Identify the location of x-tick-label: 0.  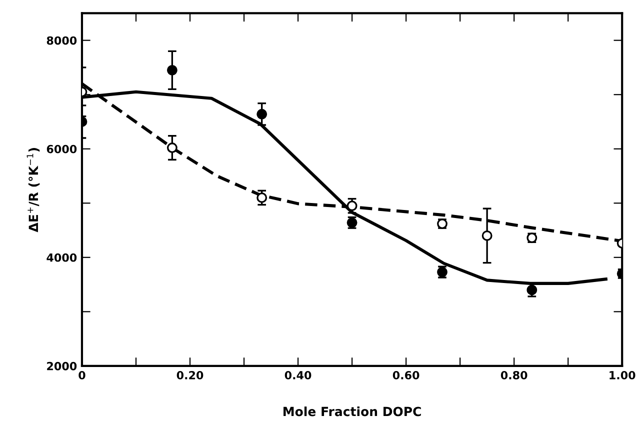
(82, 375).